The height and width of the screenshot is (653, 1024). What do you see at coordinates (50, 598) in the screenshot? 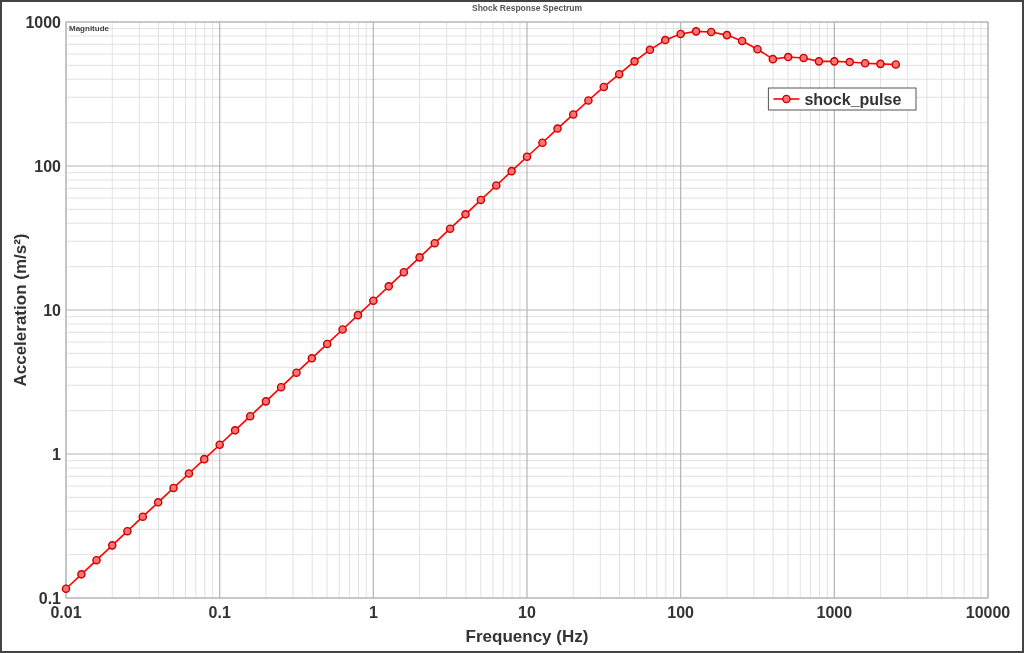
I see `y-tick-label: 0.1` at bounding box center [50, 598].